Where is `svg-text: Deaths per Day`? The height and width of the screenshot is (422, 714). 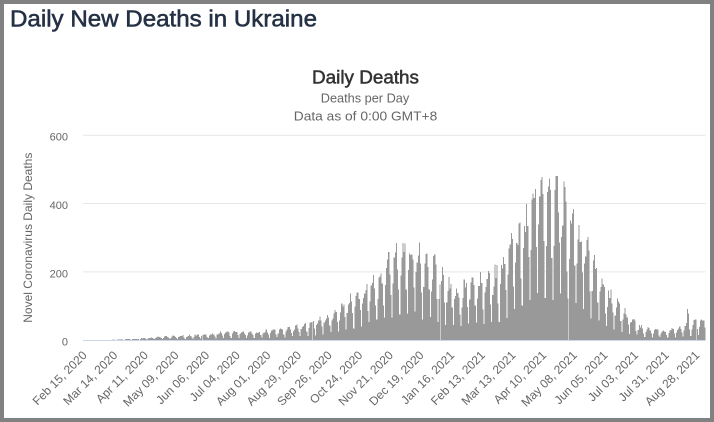 svg-text: Deaths per Day is located at coordinates (365, 99).